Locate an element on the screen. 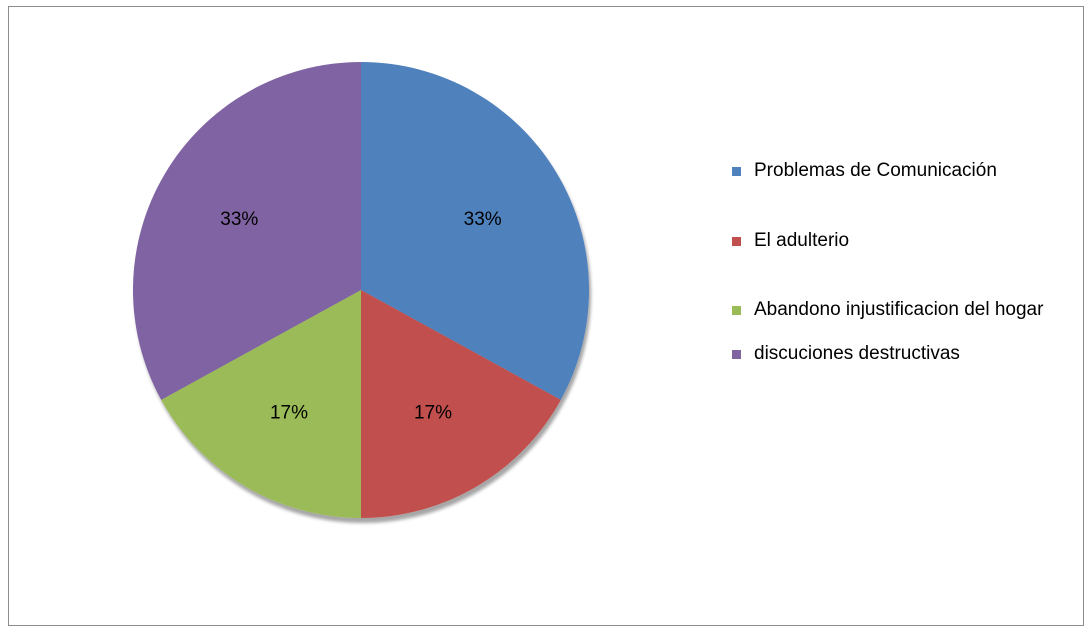 The height and width of the screenshot is (626, 1086). data-label-discuciones: 33% is located at coordinates (239, 219).